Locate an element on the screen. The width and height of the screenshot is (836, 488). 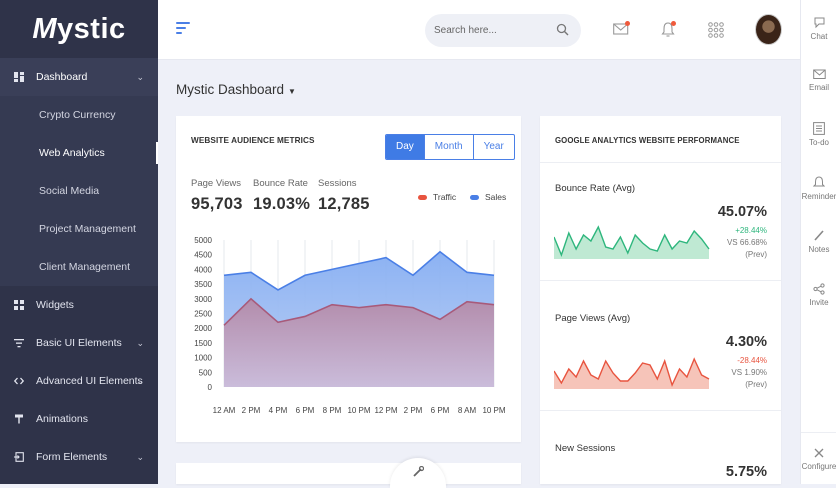
topbar is located at coordinates (479, 30).